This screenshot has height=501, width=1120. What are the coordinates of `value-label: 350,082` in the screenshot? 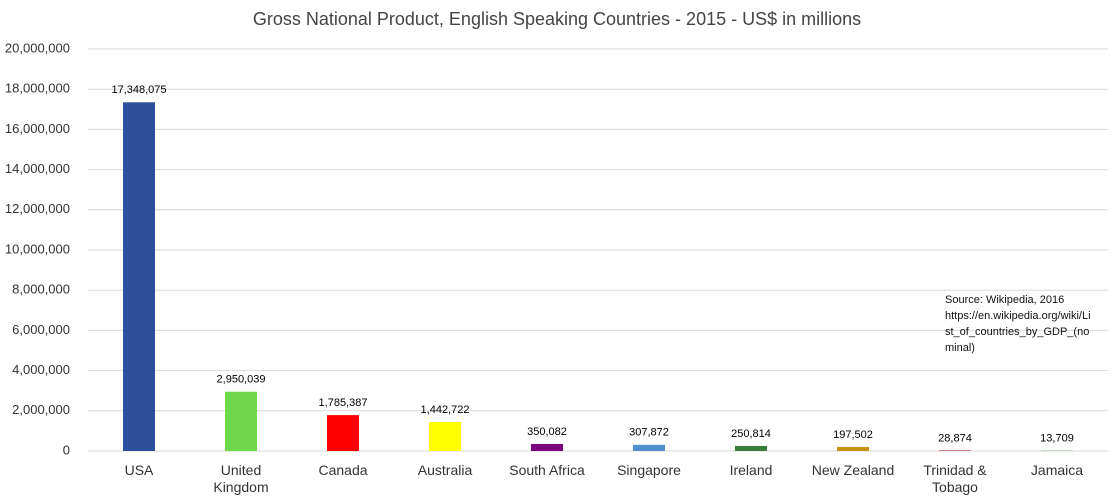 It's located at (547, 432).